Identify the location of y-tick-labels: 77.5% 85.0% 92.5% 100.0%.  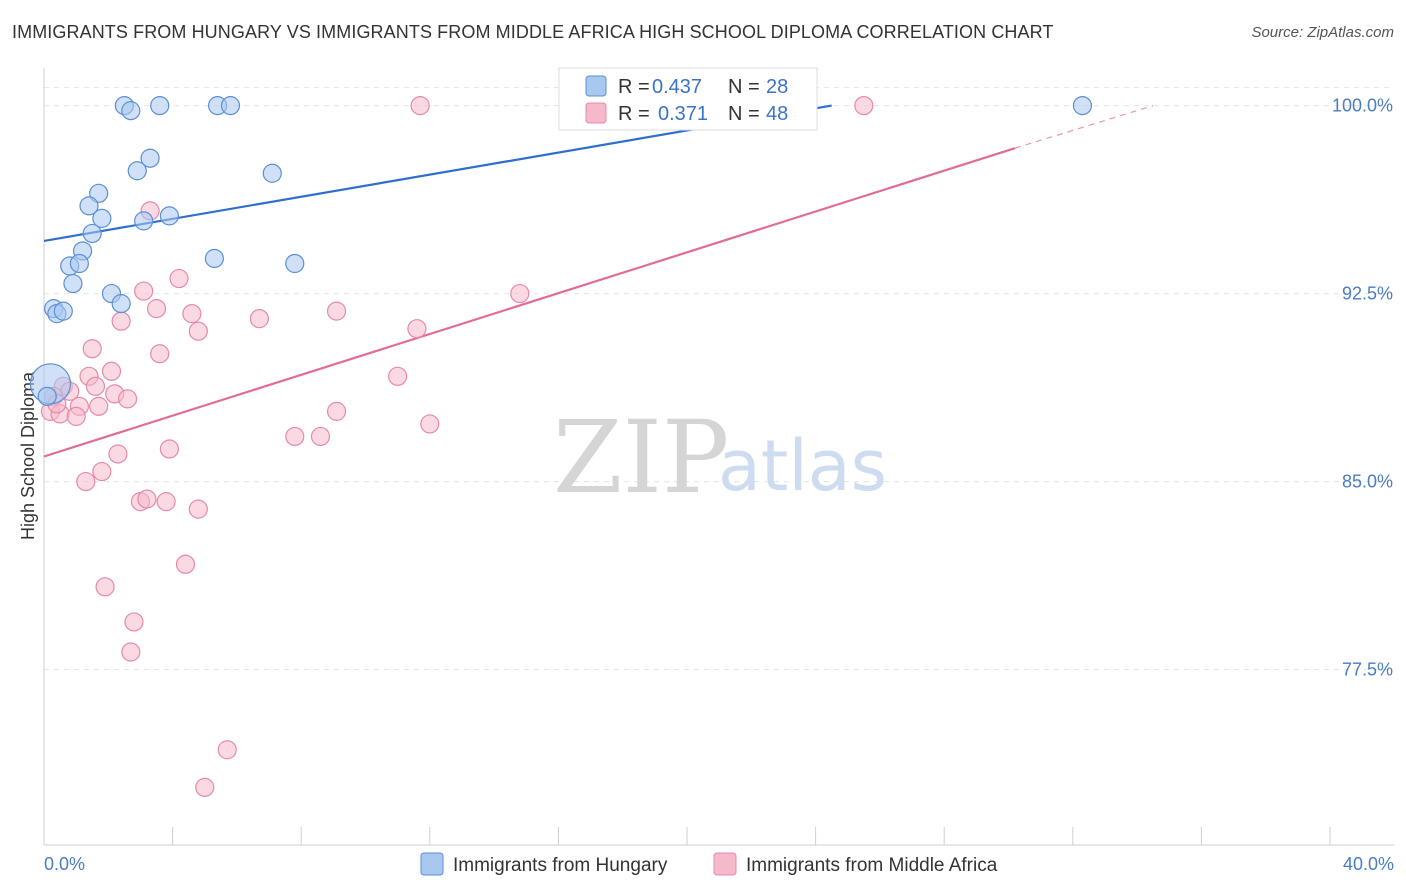
(1362, 388).